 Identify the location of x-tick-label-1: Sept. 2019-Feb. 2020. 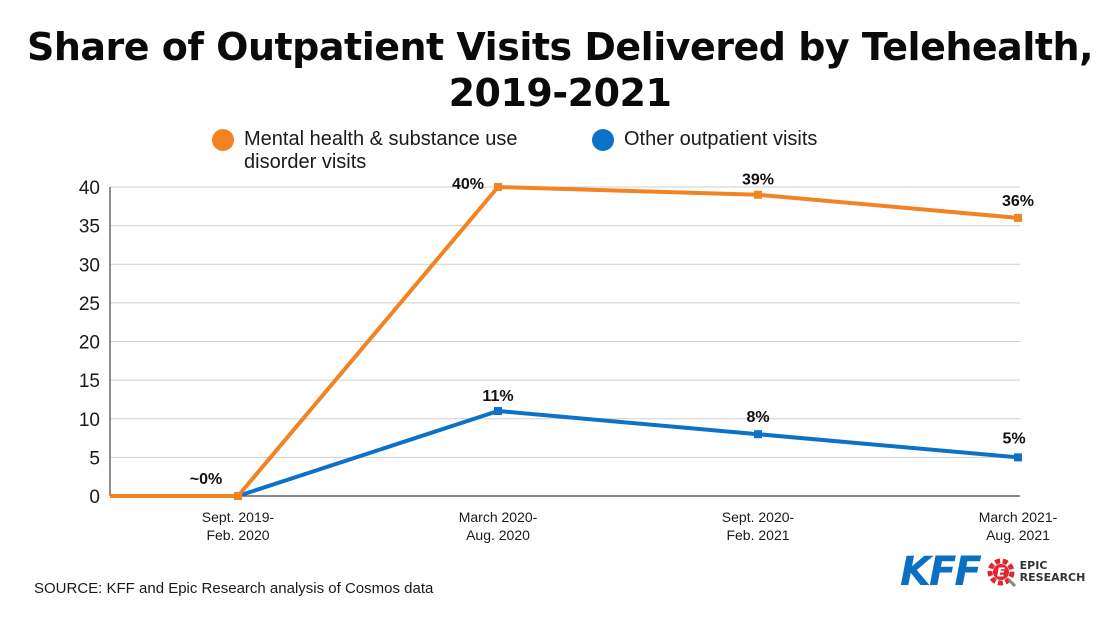
(238, 526).